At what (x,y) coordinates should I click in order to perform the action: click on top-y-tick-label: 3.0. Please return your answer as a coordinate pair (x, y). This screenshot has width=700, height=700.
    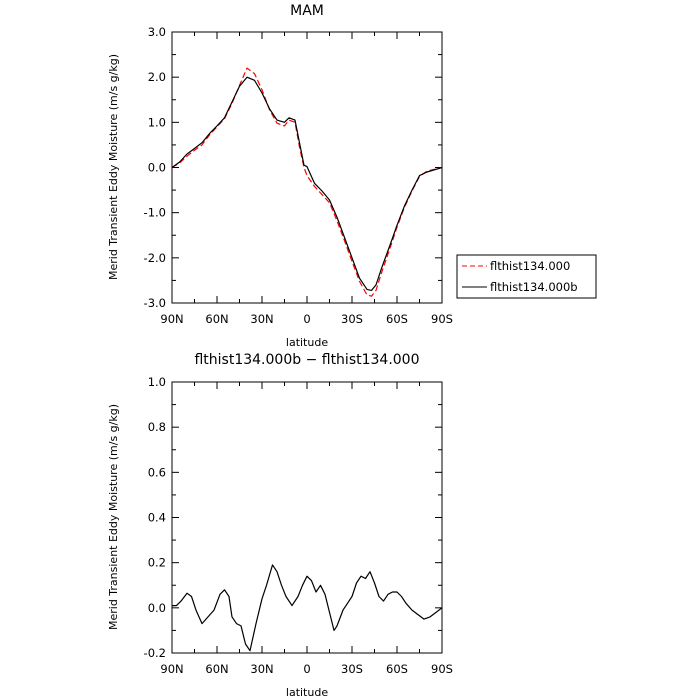
    Looking at the image, I should click on (157, 32).